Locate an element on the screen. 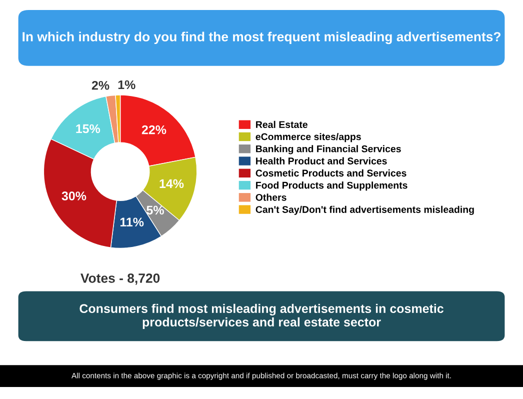 The width and height of the screenshot is (523, 399). data-label: 30% is located at coordinates (74, 196).